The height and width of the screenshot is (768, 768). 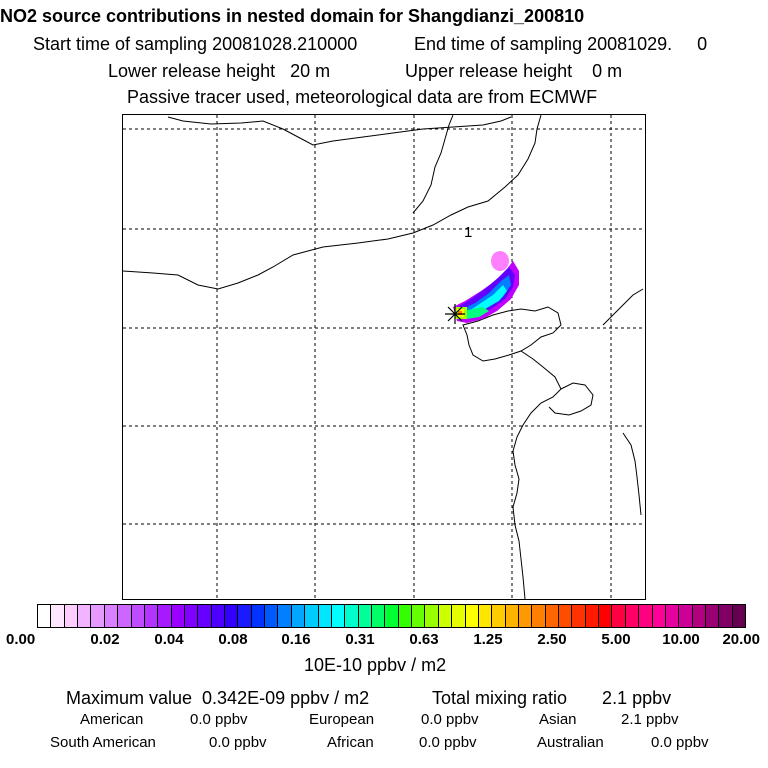 I want to click on legend-tick: 20.00, so click(x=741, y=639).